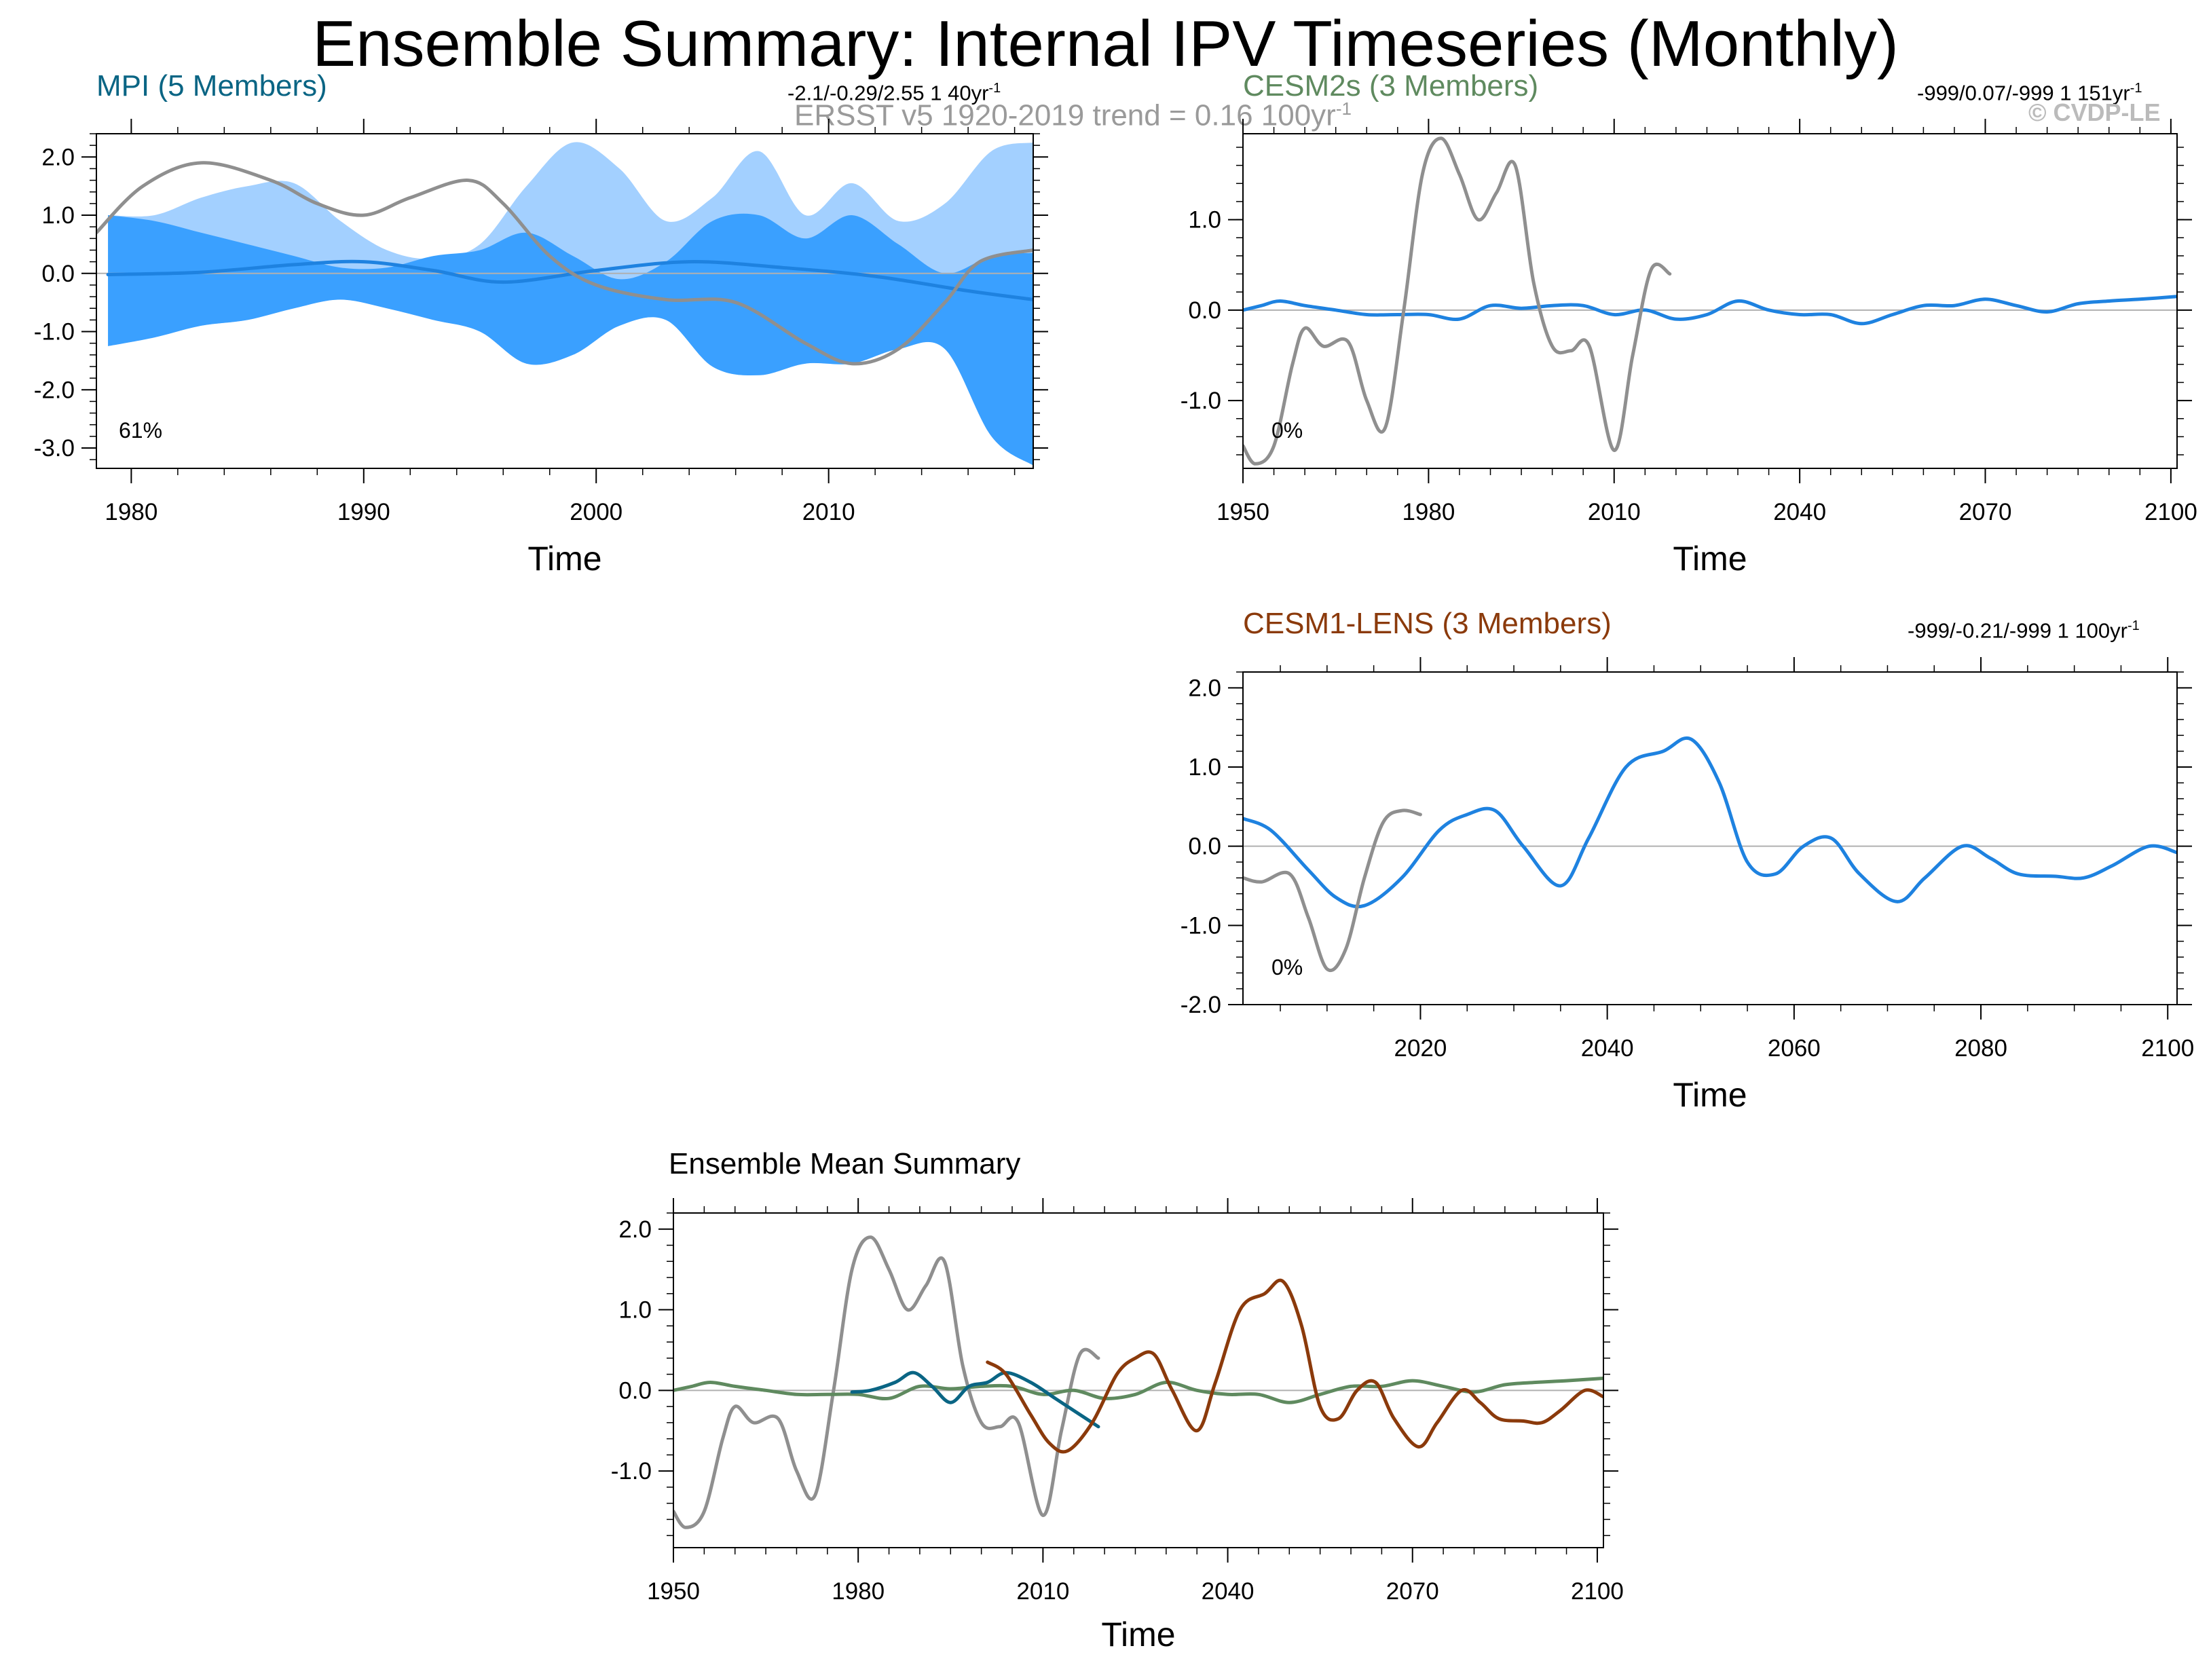 This screenshot has height=1680, width=2211. What do you see at coordinates (1597, 1592) in the screenshot?
I see `ensemble-mean-xtick-label: 2100` at bounding box center [1597, 1592].